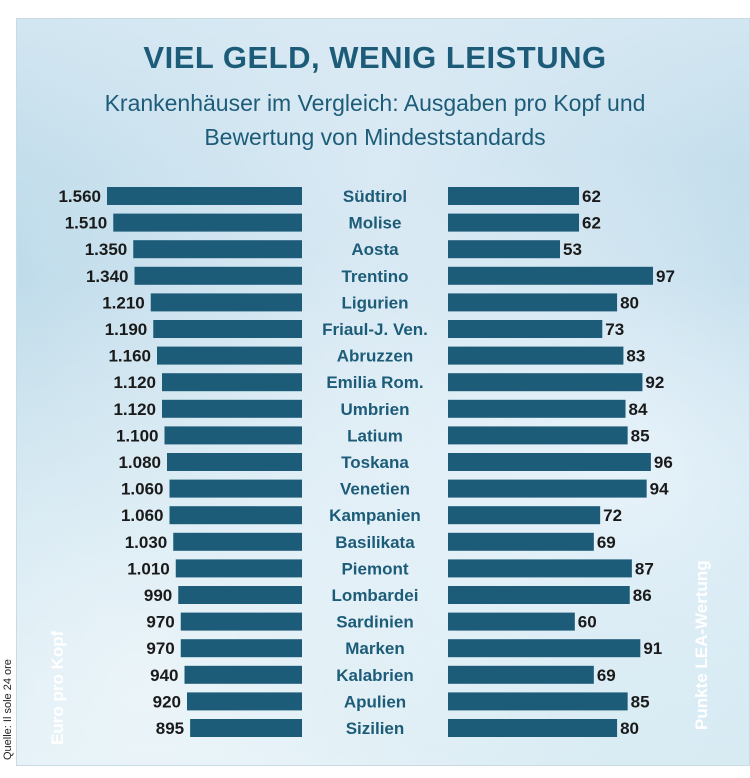 The width and height of the screenshot is (750, 778). Describe the element at coordinates (614, 329) in the screenshot. I see `label-lea-5: 73` at that location.